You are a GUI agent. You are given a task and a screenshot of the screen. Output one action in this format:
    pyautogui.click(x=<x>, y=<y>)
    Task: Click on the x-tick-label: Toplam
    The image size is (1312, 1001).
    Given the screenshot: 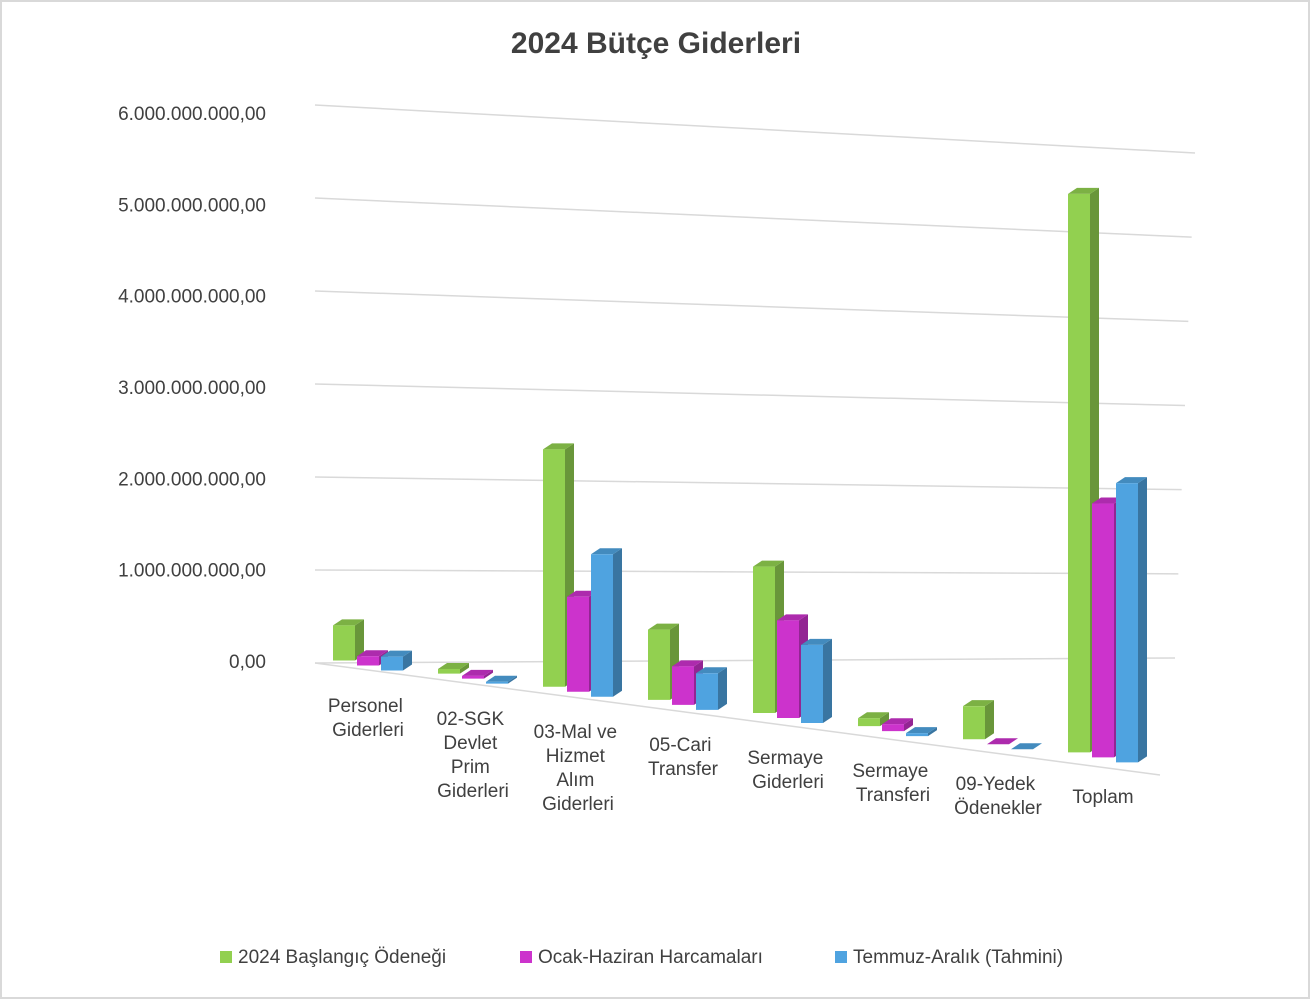 What is the action you would take?
    pyautogui.click(x=1102, y=797)
    